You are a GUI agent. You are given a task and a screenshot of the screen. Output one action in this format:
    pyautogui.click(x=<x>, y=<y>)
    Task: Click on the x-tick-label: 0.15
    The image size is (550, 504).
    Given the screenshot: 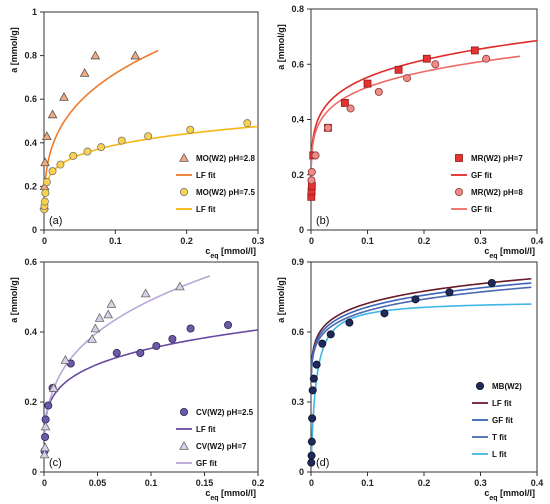 What is the action you would take?
    pyautogui.click(x=205, y=483)
    